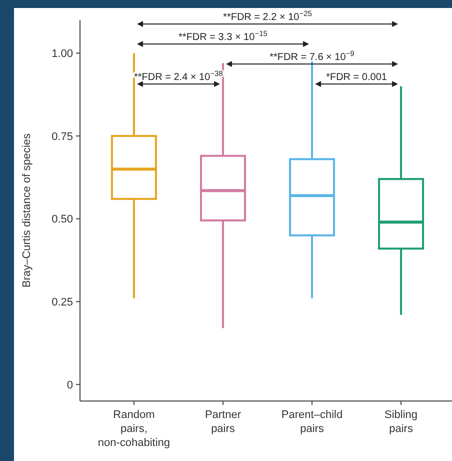  What do you see at coordinates (312, 422) in the screenshot?
I see `x-tick-label: Parent–child pairs` at bounding box center [312, 422].